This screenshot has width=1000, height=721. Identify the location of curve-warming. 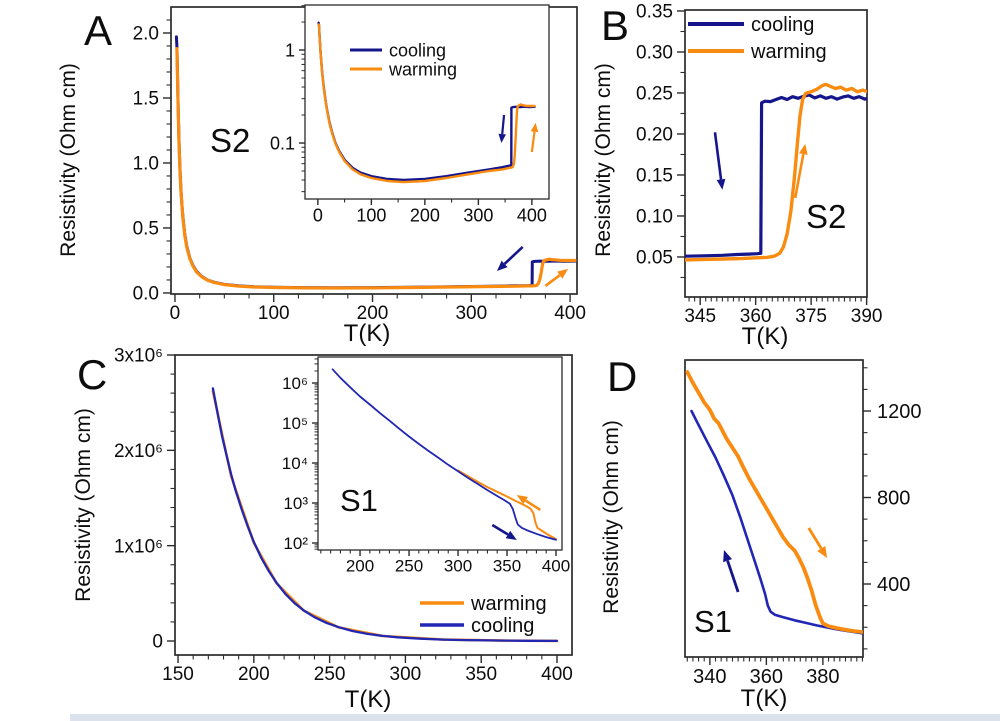
(507, 505).